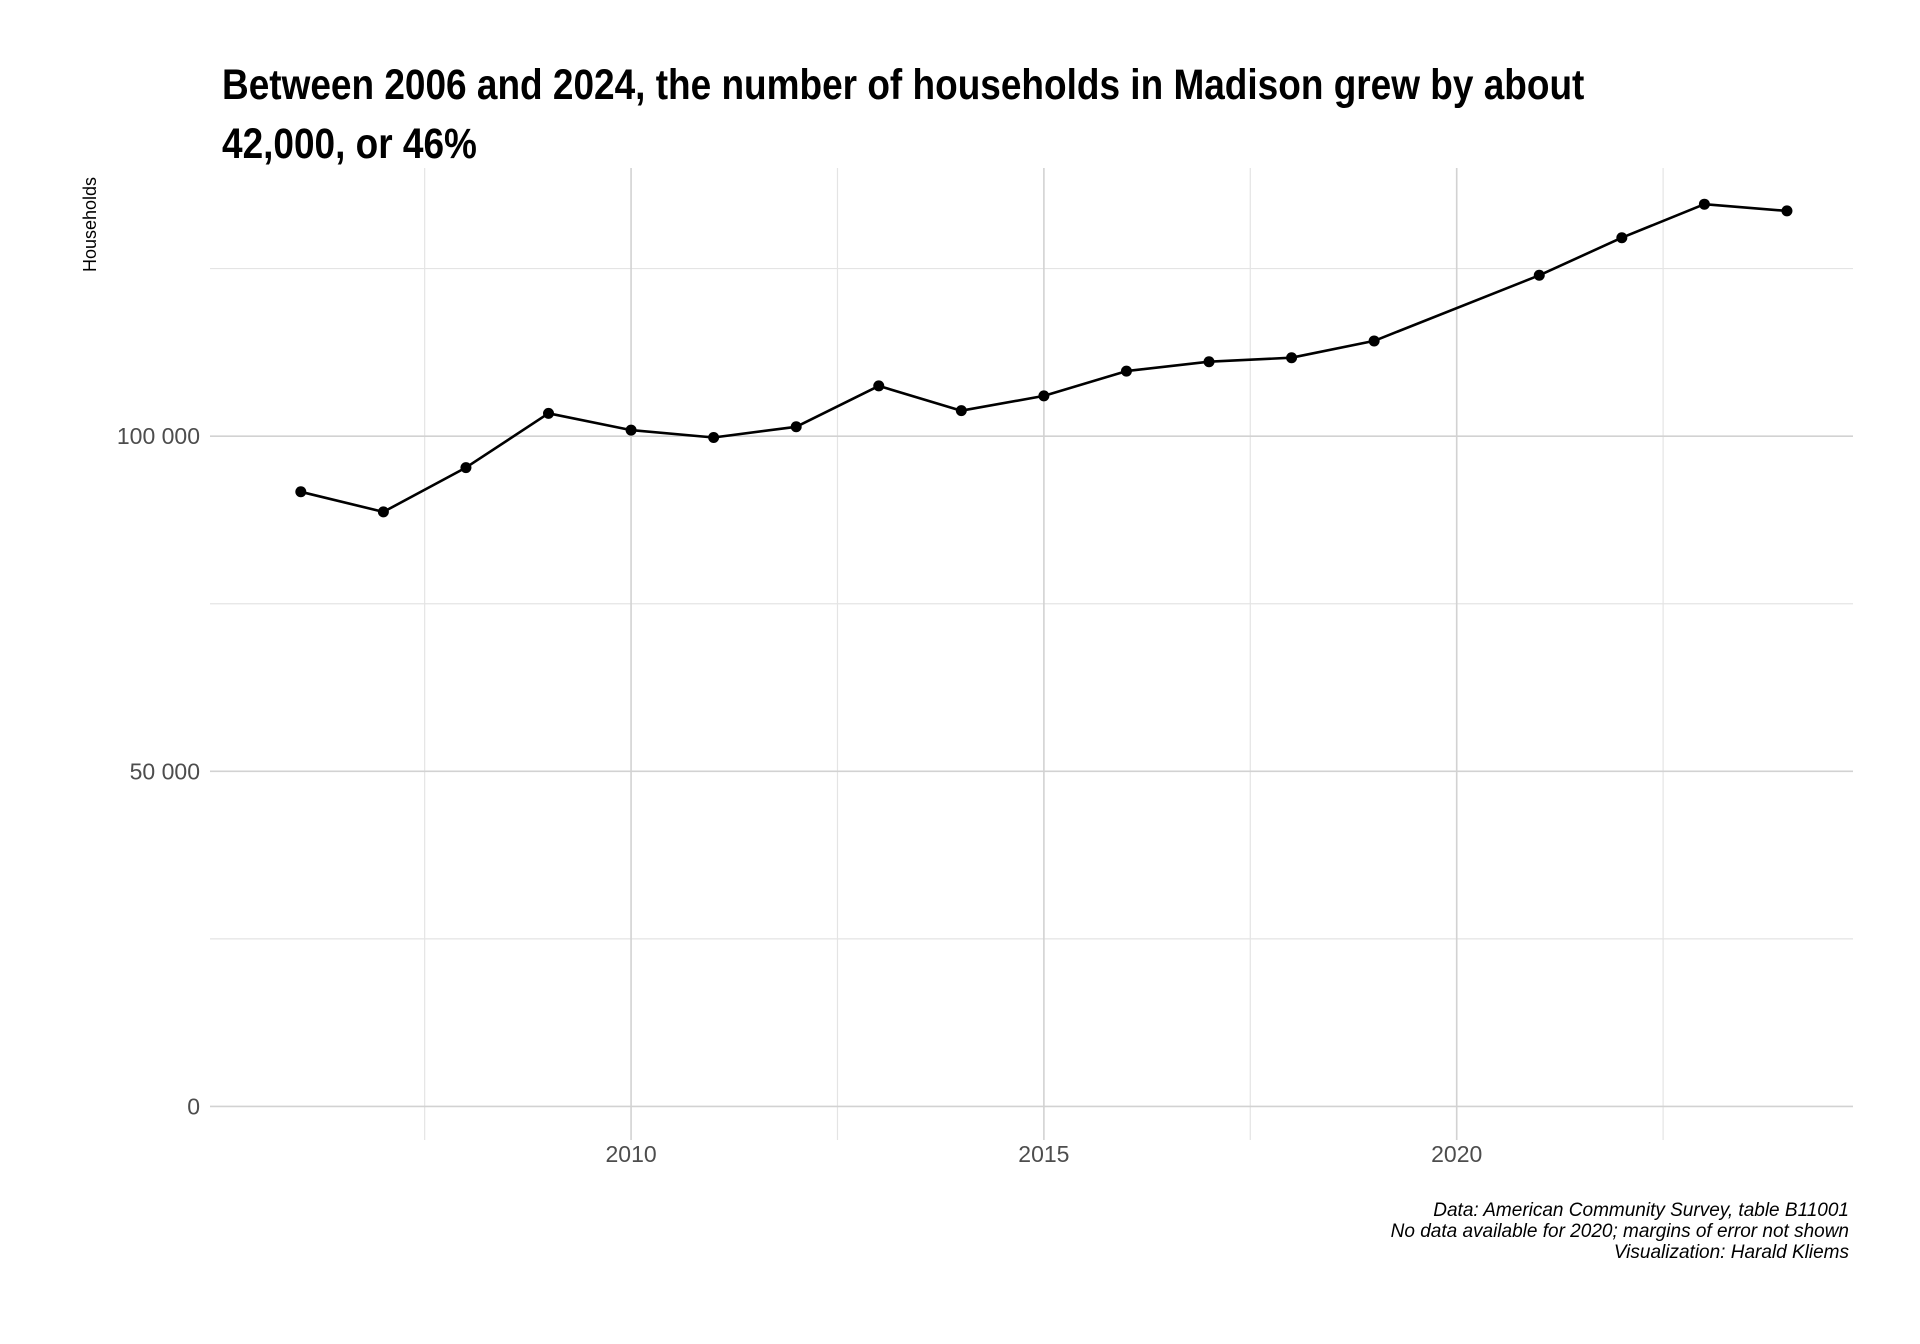  What do you see at coordinates (630, 1154) in the screenshot?
I see `x-tick-label: 2010` at bounding box center [630, 1154].